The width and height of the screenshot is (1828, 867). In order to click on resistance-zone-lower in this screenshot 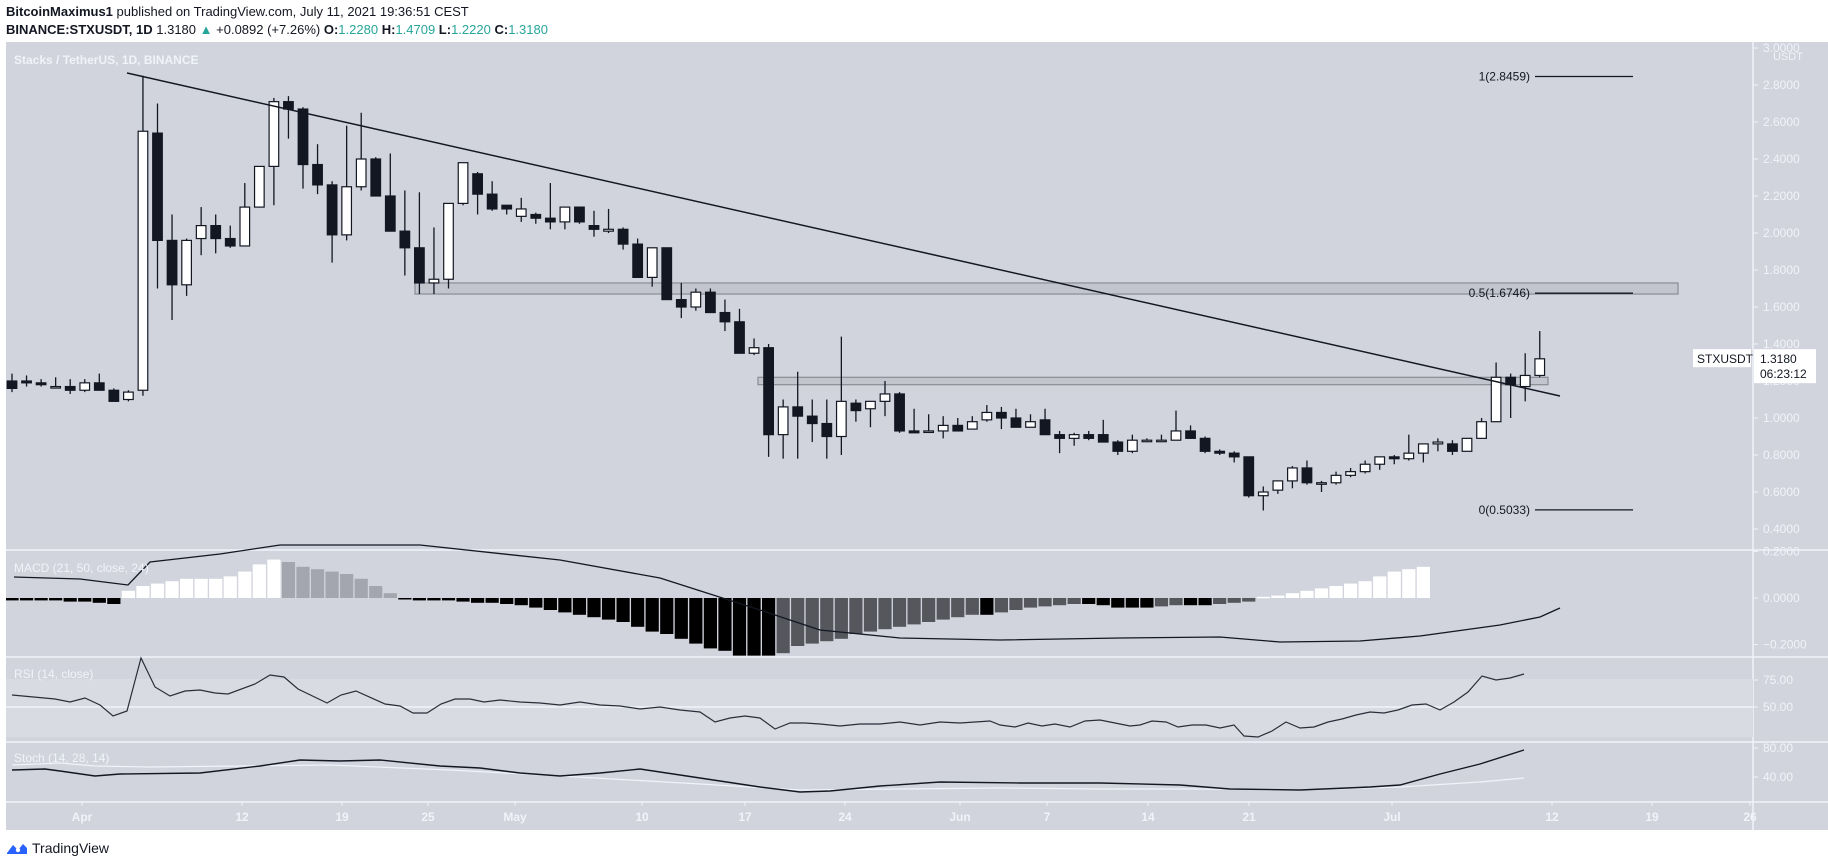, I will do `click(1153, 381)`.